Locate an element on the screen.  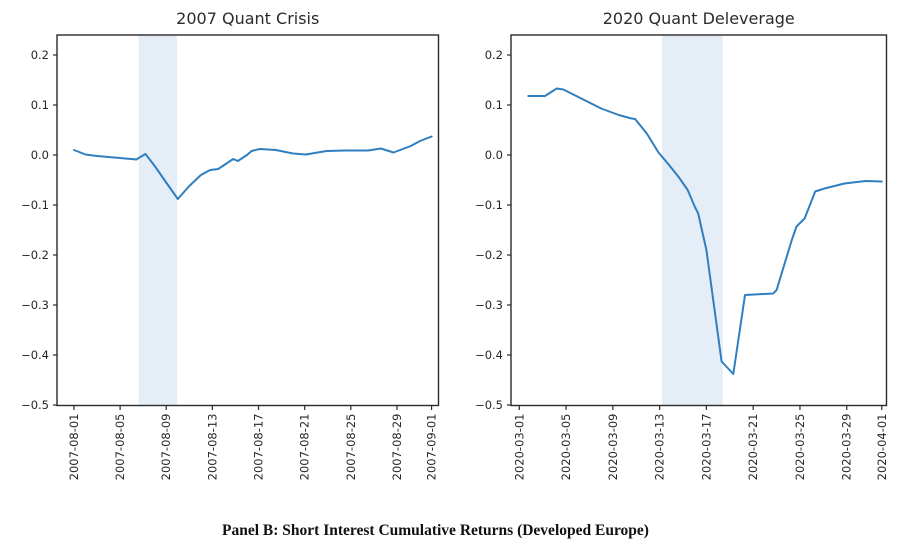
x-tick-label: 2020-03-09 is located at coordinates (613, 447).